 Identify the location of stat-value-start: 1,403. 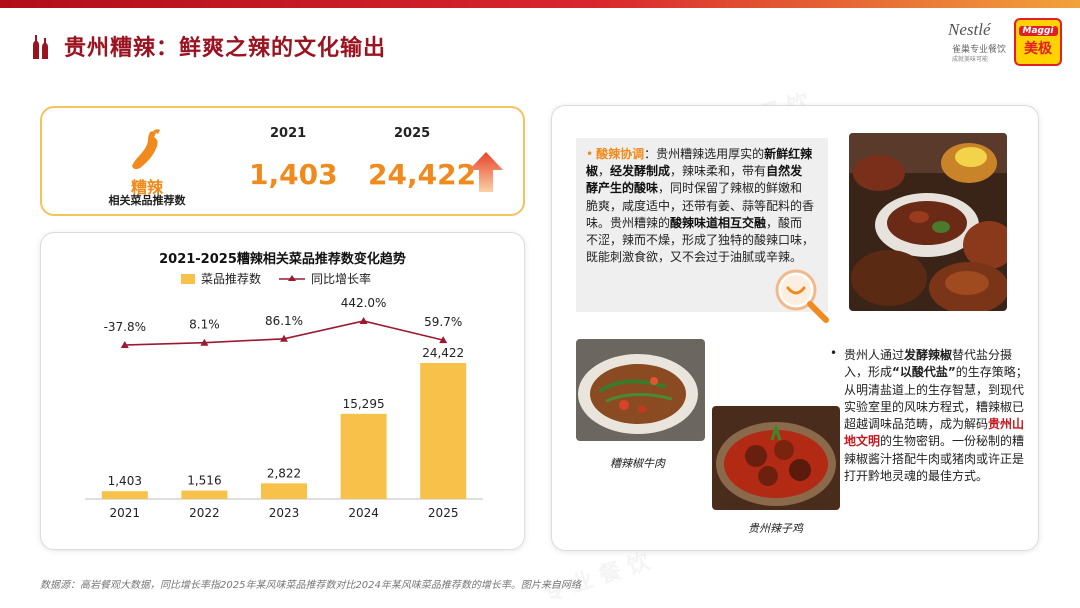
(293, 174).